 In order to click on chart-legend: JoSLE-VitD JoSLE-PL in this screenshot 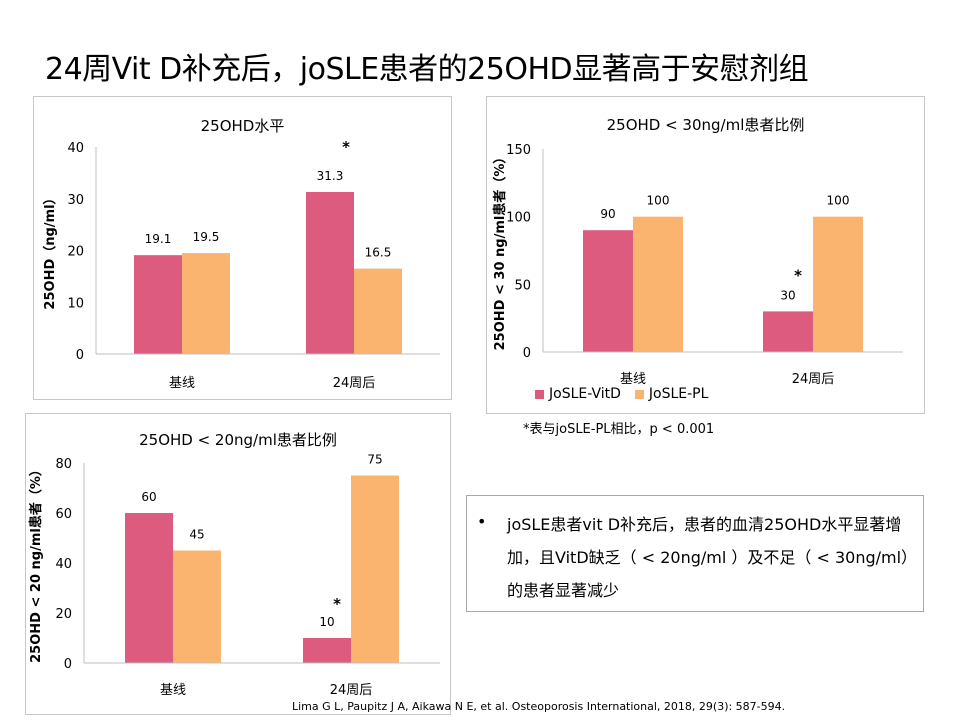, I will do `click(621, 394)`.